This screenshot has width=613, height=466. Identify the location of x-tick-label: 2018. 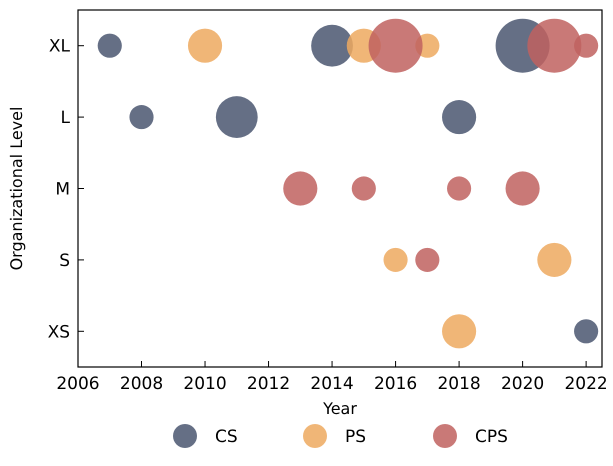
(459, 384).